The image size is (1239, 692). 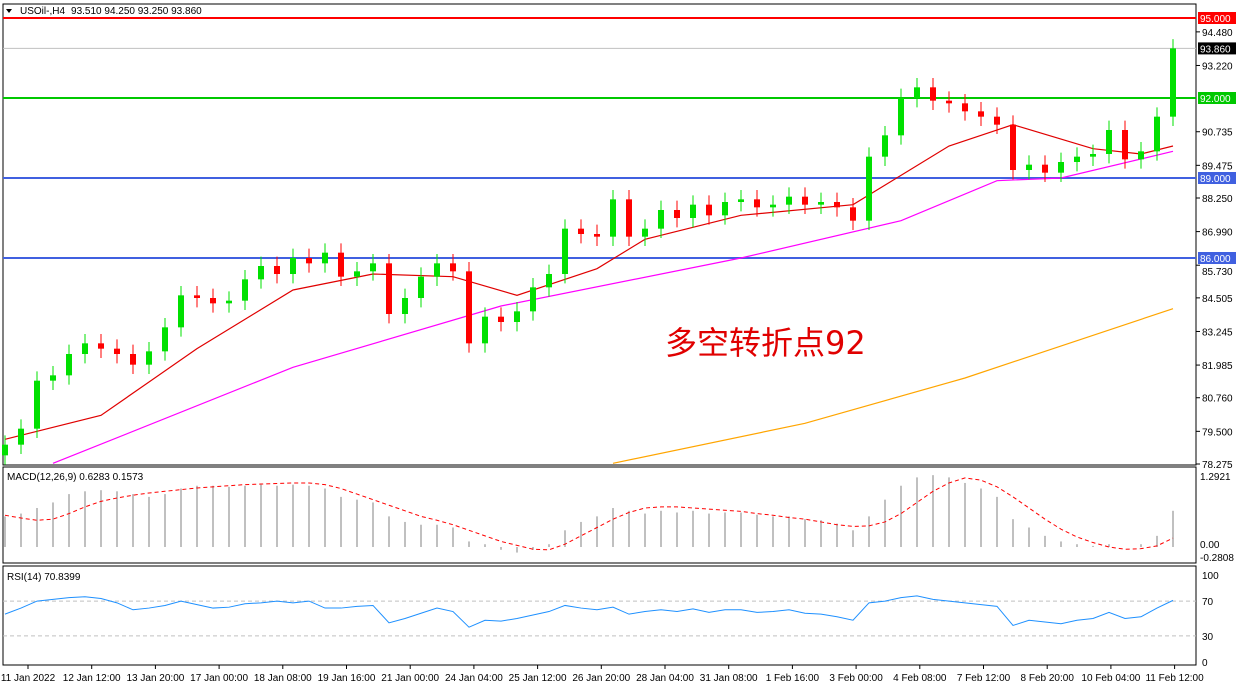 I want to click on x-tick-label: 26 Jan 20:00, so click(x=601, y=678).